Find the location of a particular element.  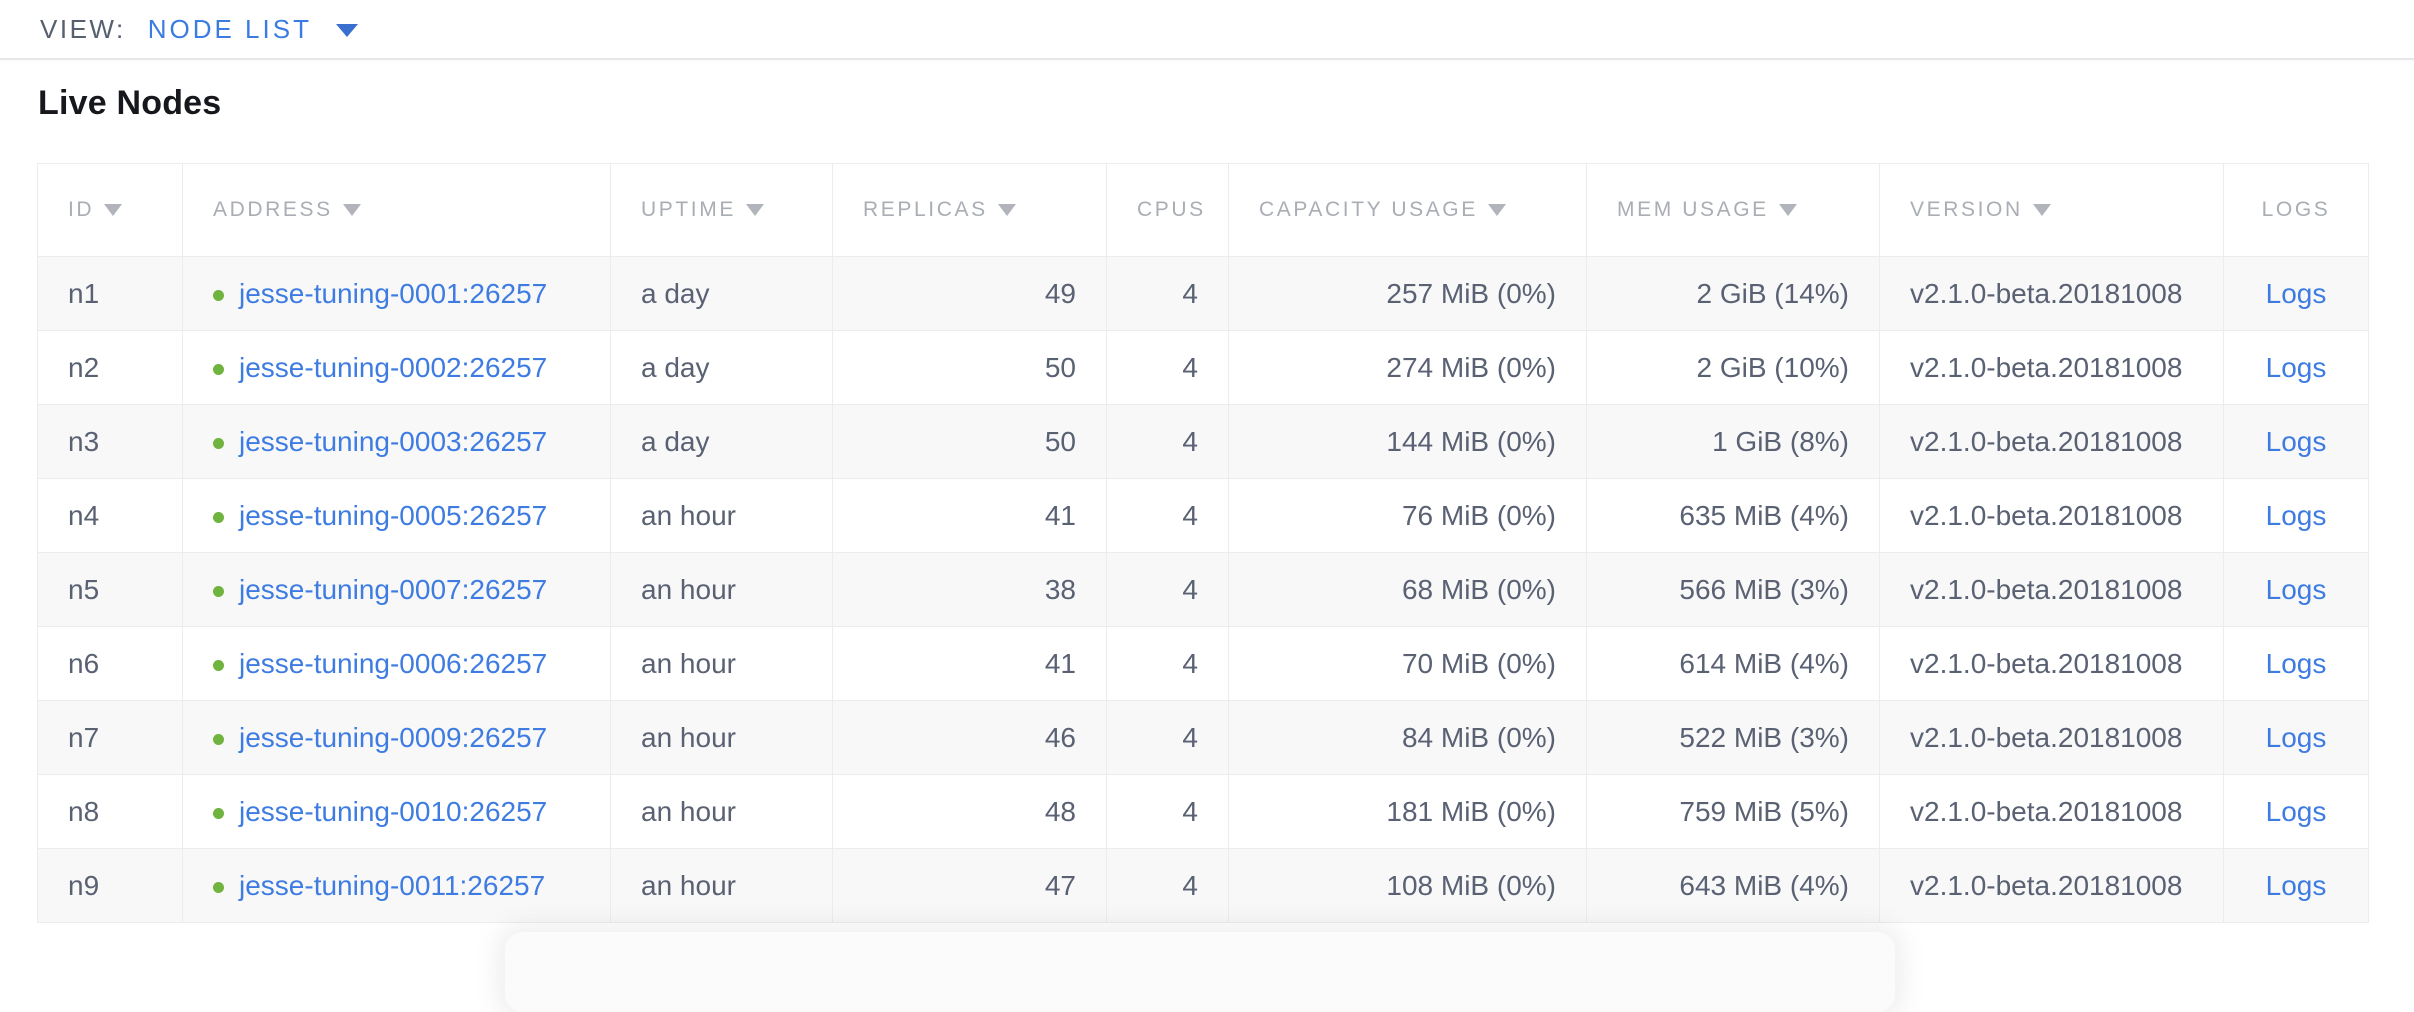

node-address-cell: jesse-tuning-0005:26257 is located at coordinates (396, 515).